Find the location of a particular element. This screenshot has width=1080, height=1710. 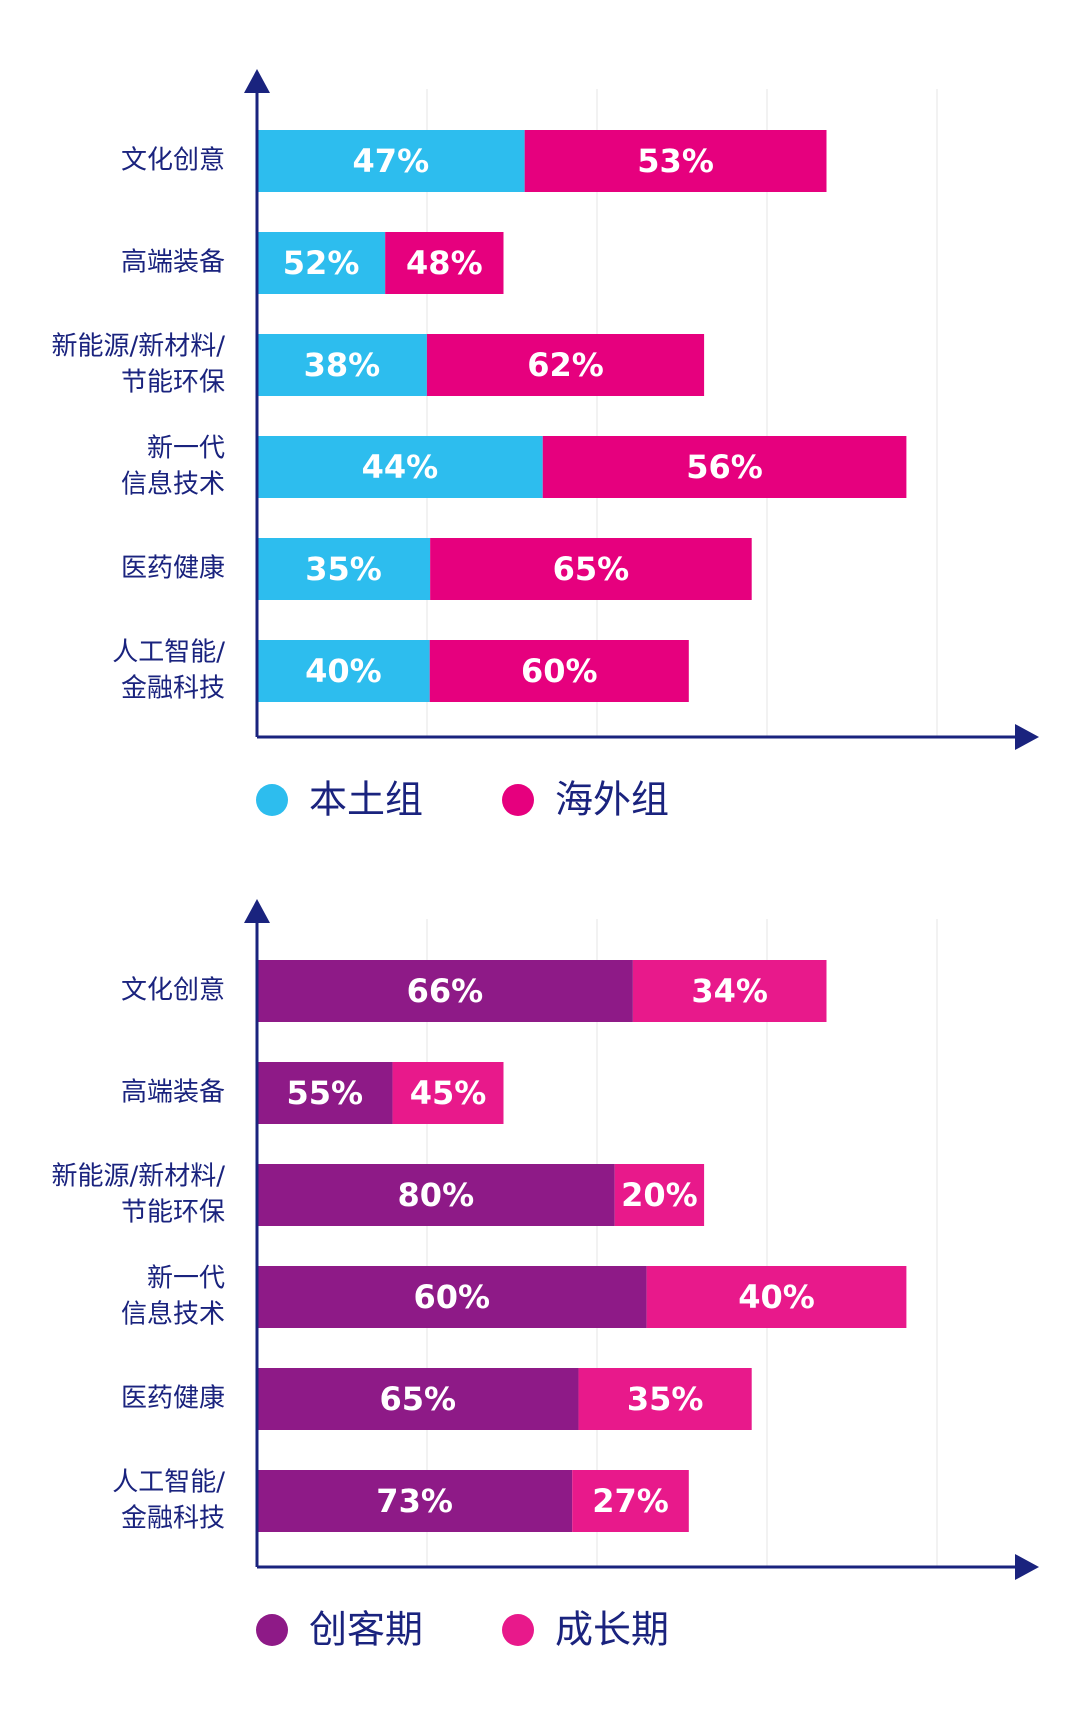

value-label: 52% is located at coordinates (321, 263).